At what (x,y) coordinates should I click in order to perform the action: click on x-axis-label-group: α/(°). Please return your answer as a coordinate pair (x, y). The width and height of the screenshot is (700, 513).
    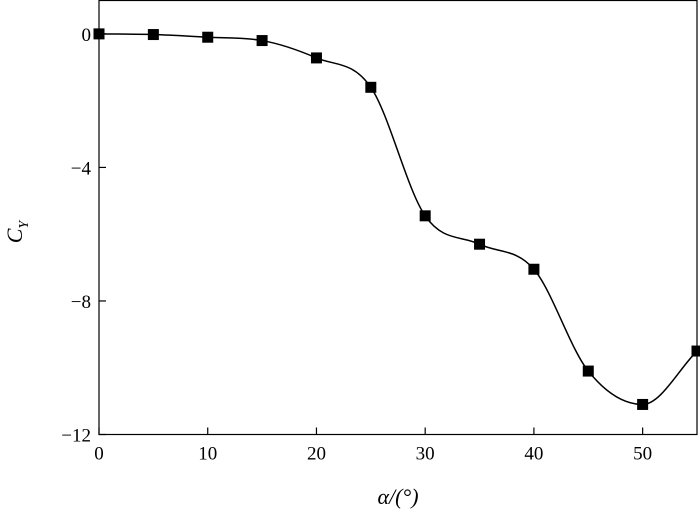
    Looking at the image, I should click on (397, 496).